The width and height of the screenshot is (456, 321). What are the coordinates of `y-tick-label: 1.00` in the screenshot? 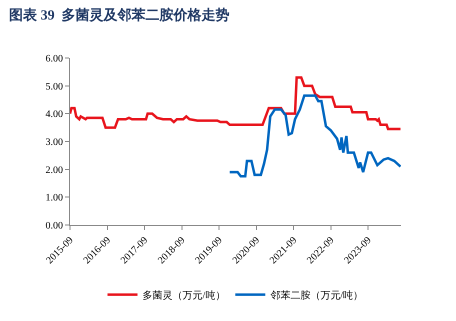 It's located at (54, 198).